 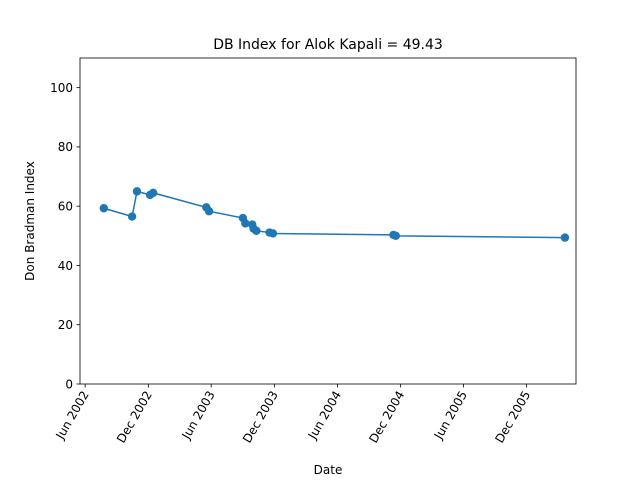 What do you see at coordinates (386, 417) in the screenshot?
I see `x-tick-label-5: Dec 2004` at bounding box center [386, 417].